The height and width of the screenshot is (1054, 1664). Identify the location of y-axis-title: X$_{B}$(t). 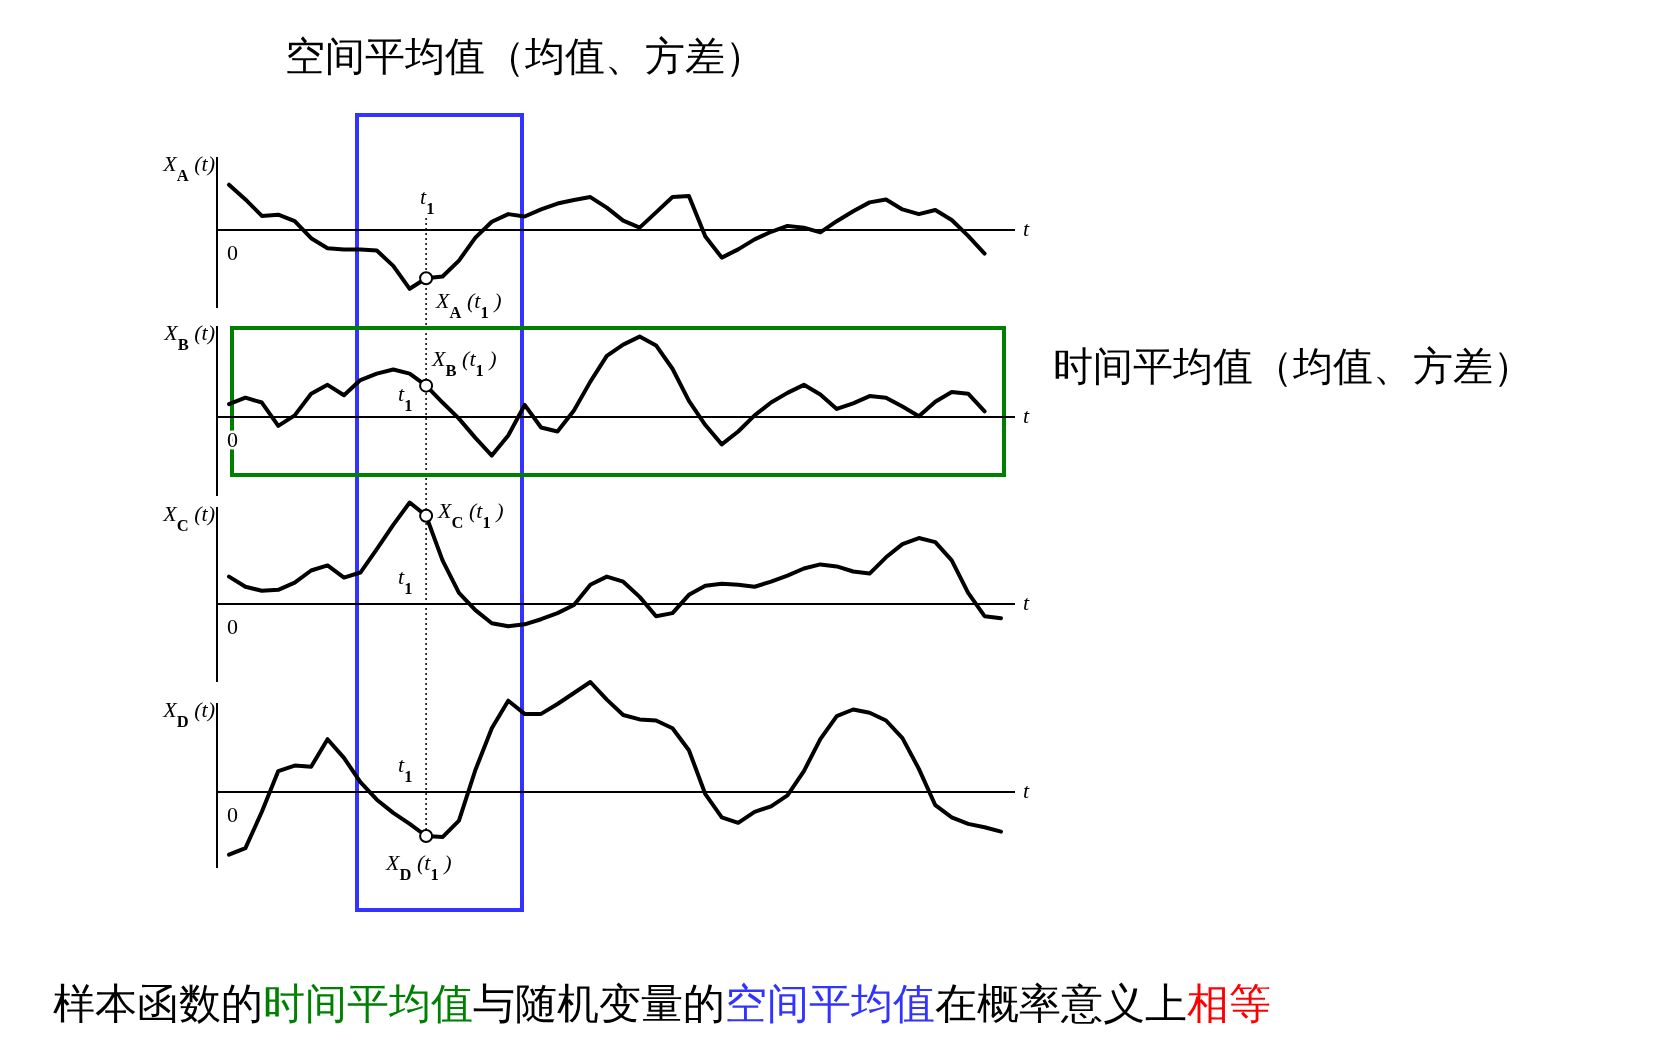
(189, 337).